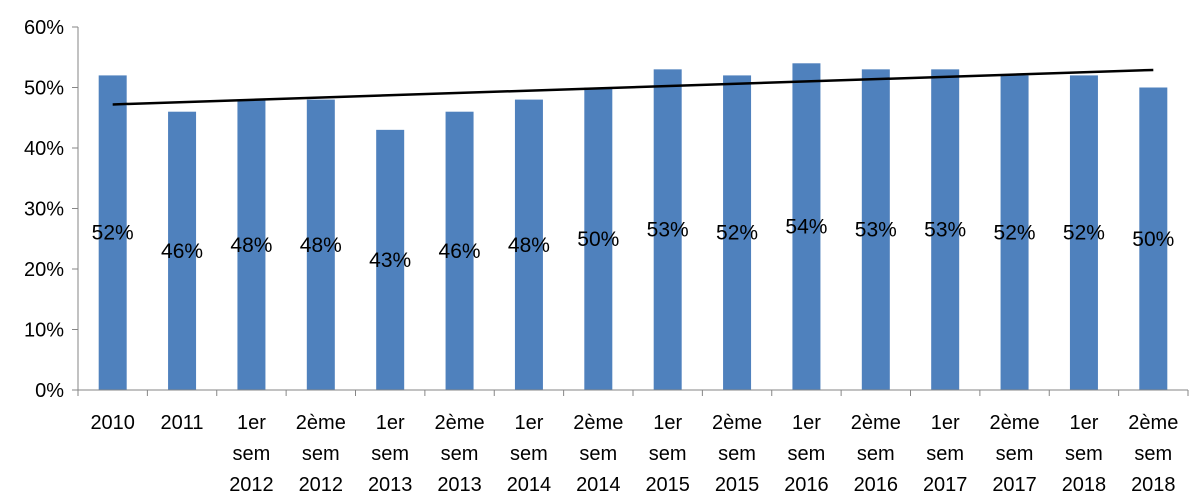 The width and height of the screenshot is (1195, 497). I want to click on x-tick-label: 1er sem 2014, so click(529, 454).